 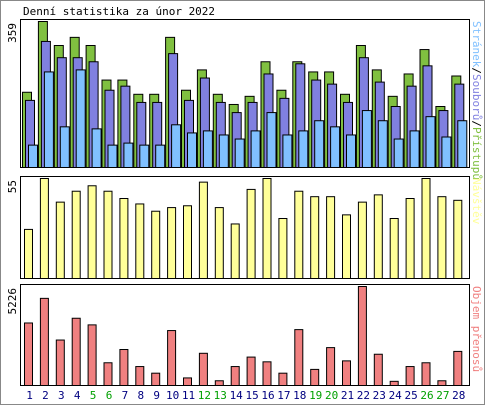 What do you see at coordinates (125, 395) in the screenshot?
I see `x-tick-label-day-7: 7` at bounding box center [125, 395].